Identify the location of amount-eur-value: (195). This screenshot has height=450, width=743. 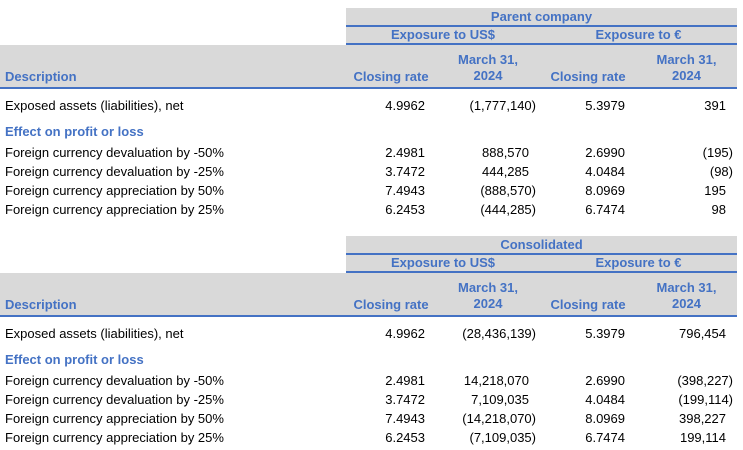
(717, 152).